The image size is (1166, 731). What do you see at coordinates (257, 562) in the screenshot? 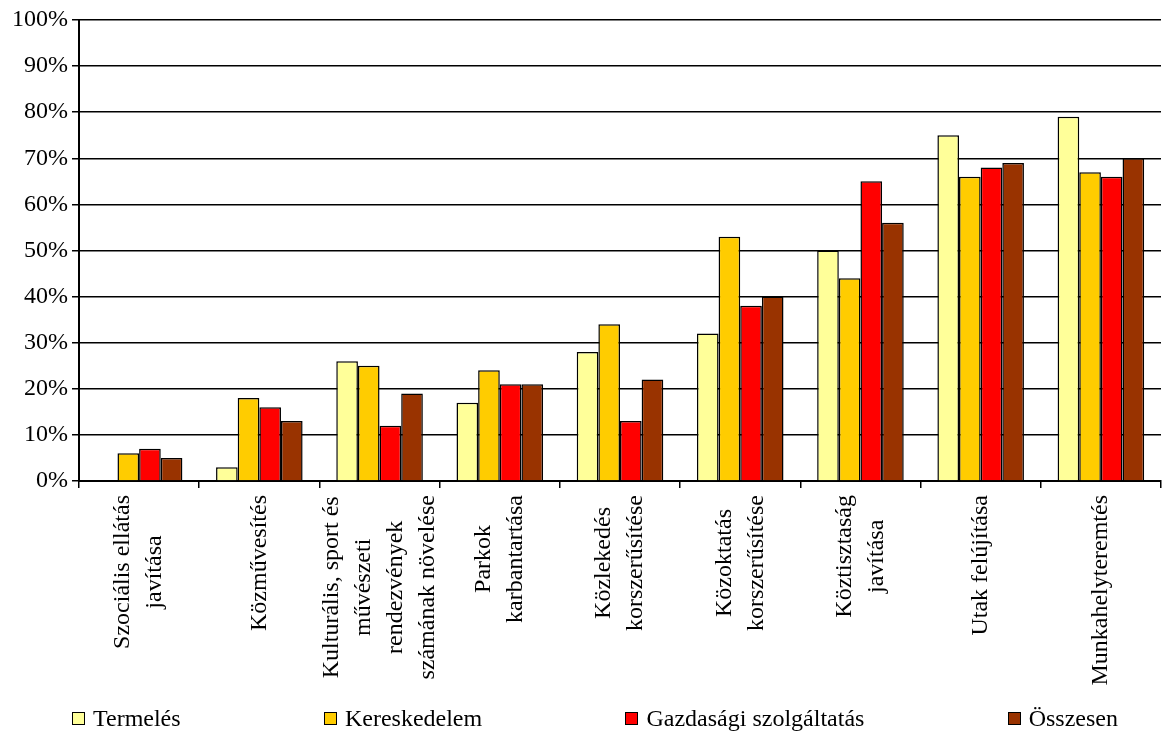
I see `x-tick-label: Közművesítés` at bounding box center [257, 562].